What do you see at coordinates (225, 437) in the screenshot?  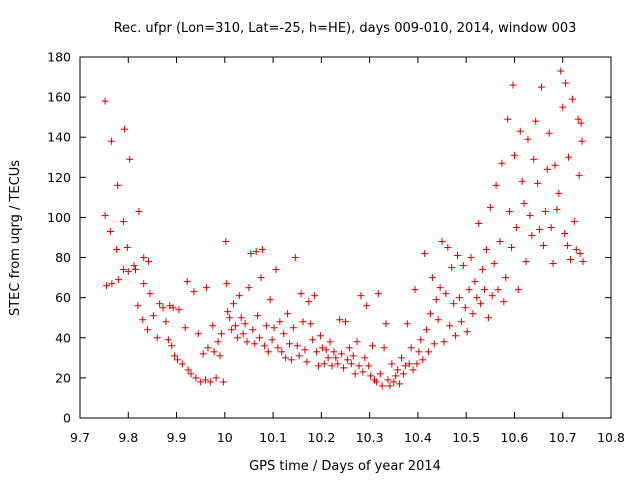 I see `x-tick-label: 10` at bounding box center [225, 437].